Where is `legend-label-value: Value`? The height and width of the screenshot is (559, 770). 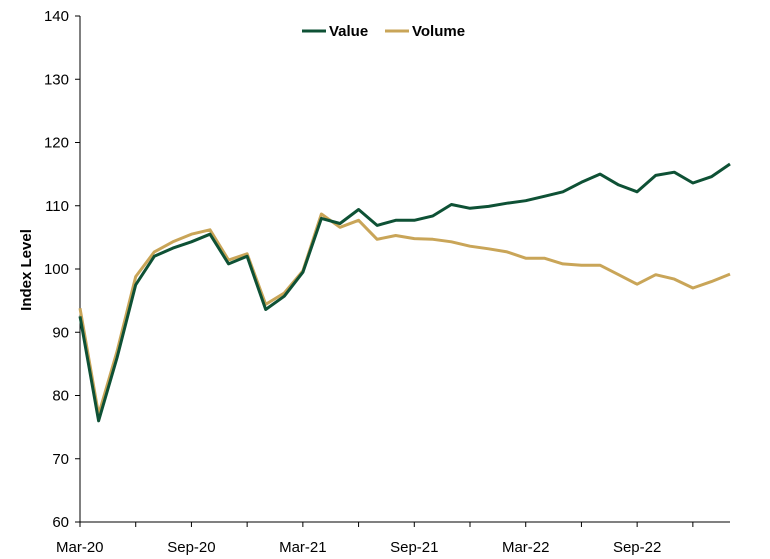 legend-label-value: Value is located at coordinates (348, 31).